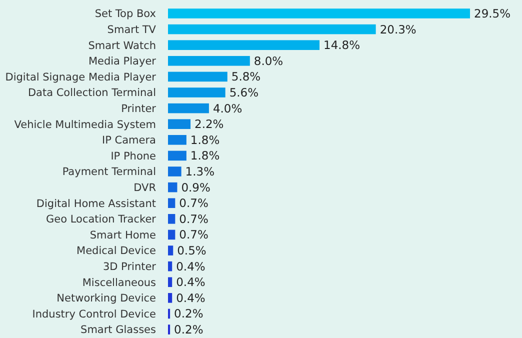 The height and width of the screenshot is (338, 522). What do you see at coordinates (269, 61) in the screenshot?
I see `data-label: 8.0%` at bounding box center [269, 61].